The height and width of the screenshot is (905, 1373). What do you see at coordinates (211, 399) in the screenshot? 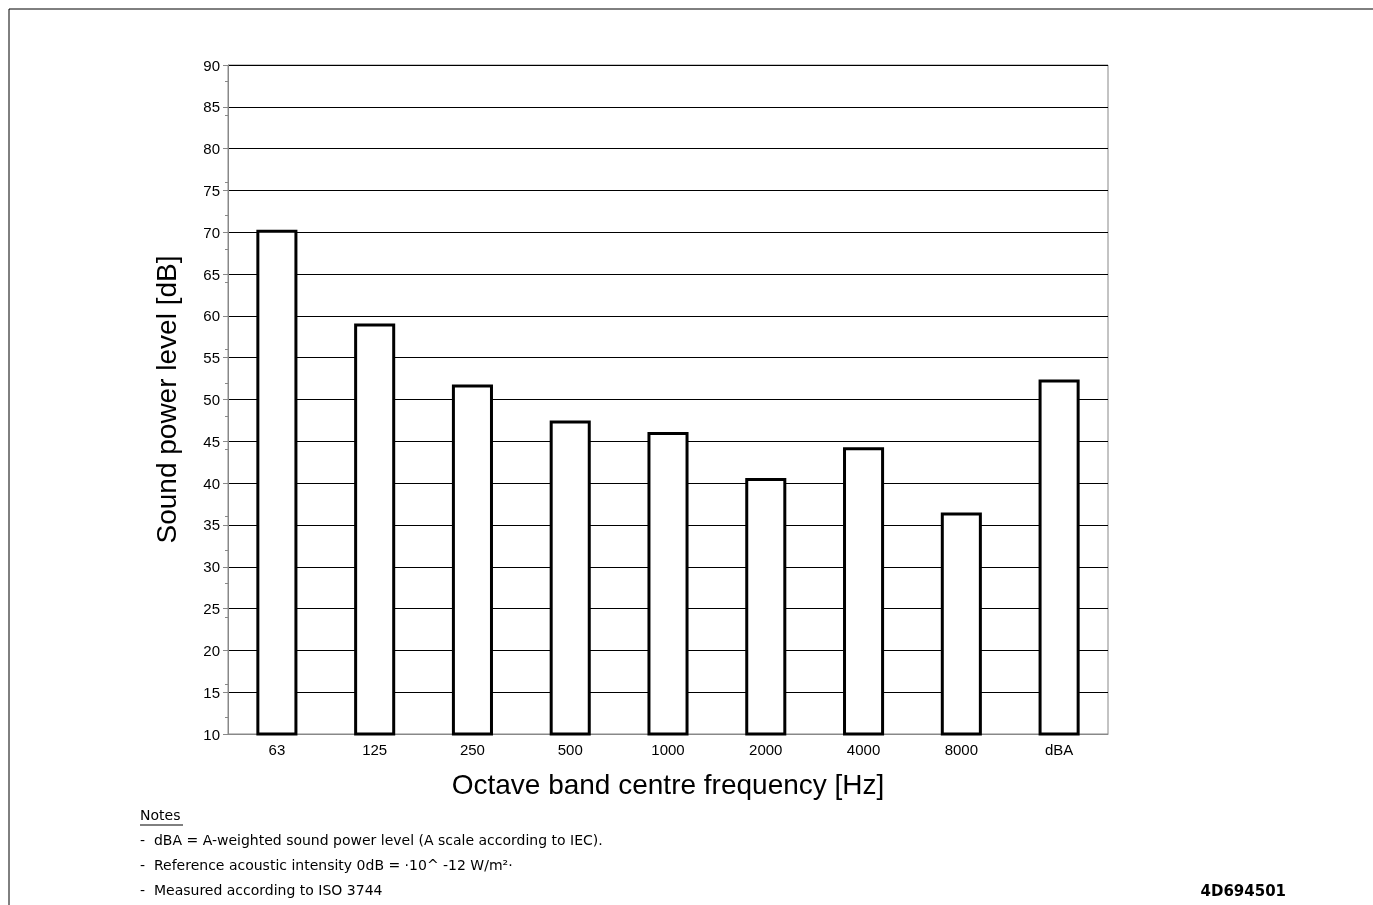
I see `y-tick-label: 50` at bounding box center [211, 399].